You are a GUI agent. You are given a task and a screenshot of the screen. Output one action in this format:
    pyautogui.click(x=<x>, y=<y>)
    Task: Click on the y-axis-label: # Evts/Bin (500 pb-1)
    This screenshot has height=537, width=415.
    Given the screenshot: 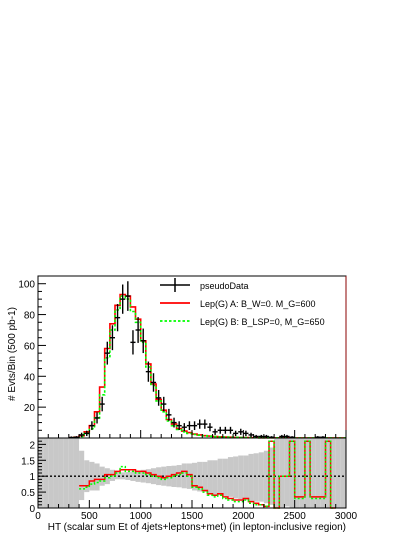 What is the action you would take?
    pyautogui.click(x=12, y=354)
    